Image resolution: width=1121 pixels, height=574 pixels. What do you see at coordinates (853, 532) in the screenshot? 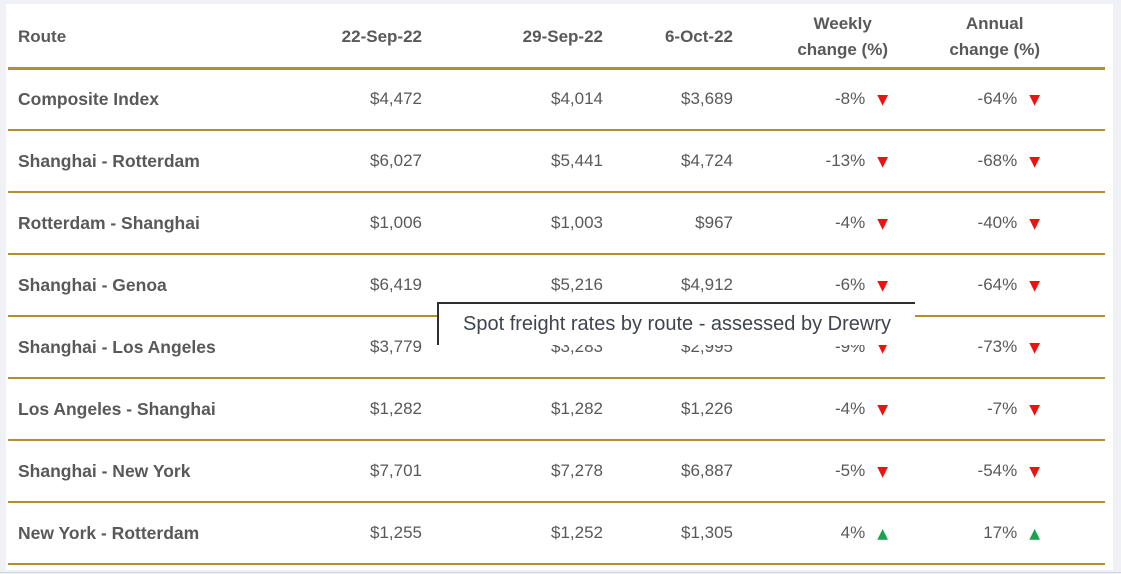
I see `weekly-change-value: 4%` at bounding box center [853, 532].